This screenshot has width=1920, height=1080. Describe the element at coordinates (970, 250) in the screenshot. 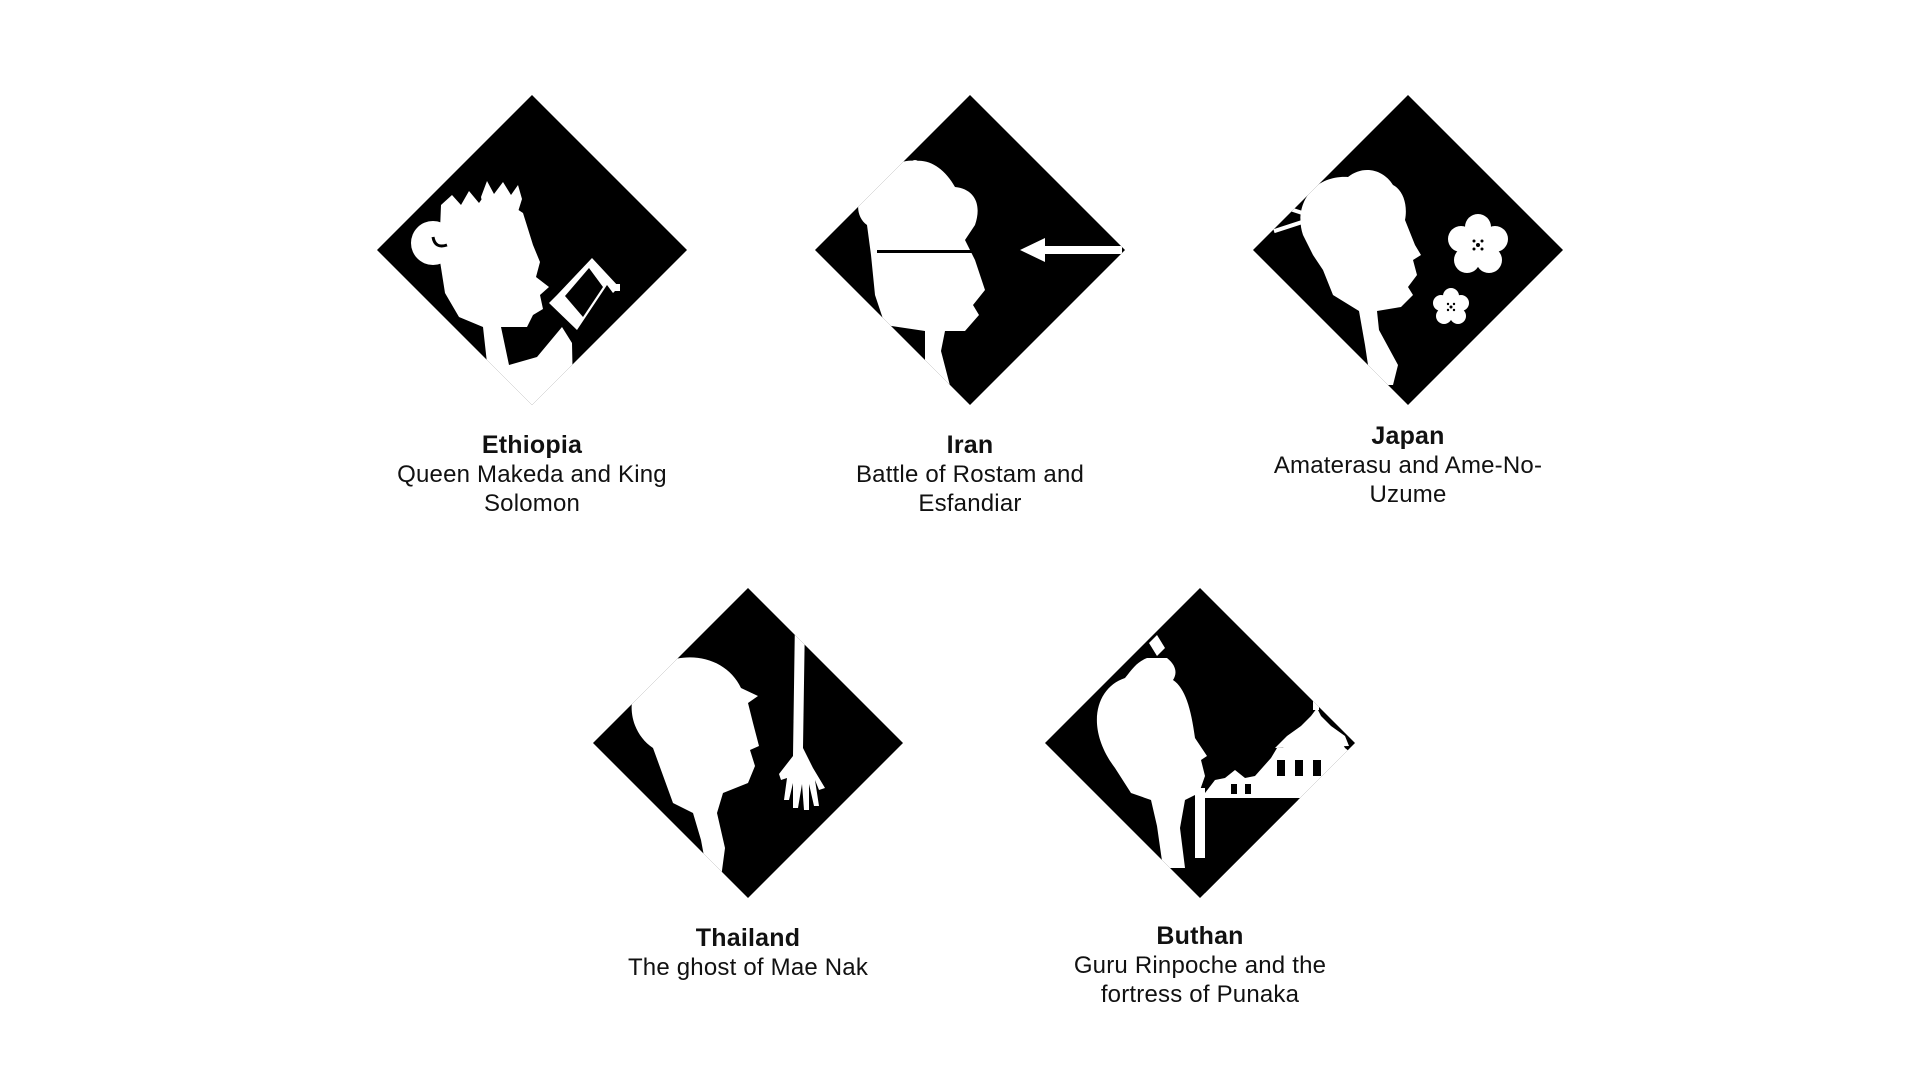

I see `warrior-helmet-arrow-silhouette-icon` at that location.